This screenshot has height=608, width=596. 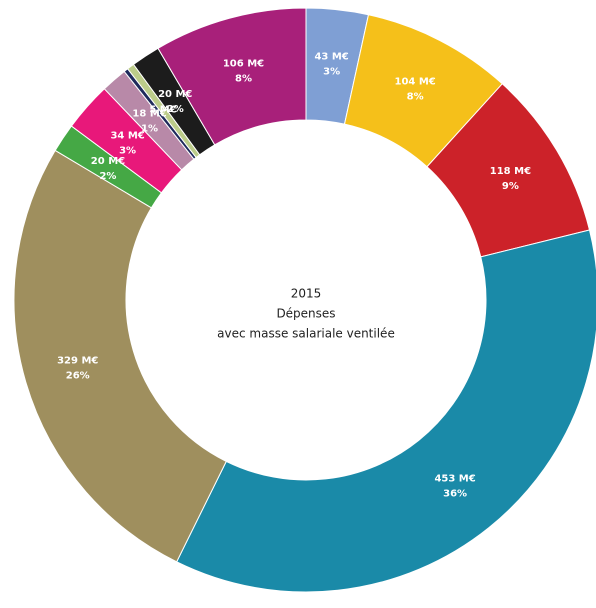 I want to click on value-label: 104 M€, so click(x=415, y=81).